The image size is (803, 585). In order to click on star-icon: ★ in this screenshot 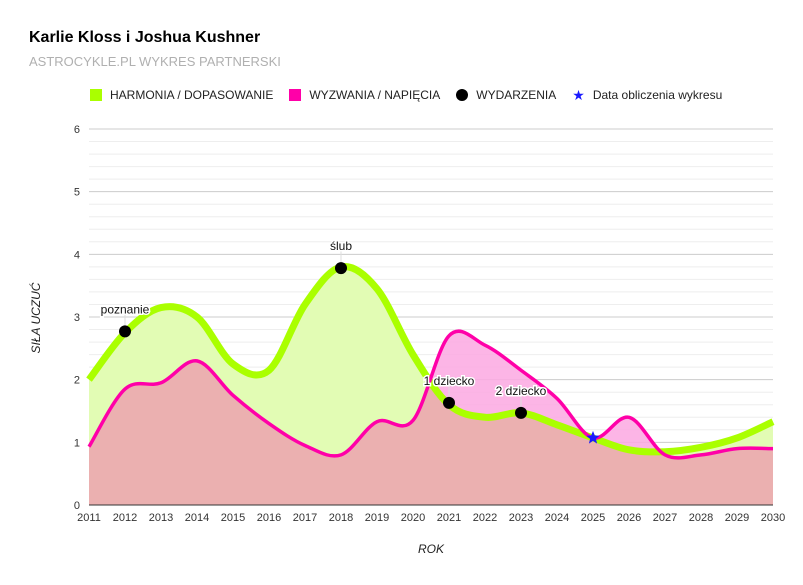, I will do `click(578, 95)`.